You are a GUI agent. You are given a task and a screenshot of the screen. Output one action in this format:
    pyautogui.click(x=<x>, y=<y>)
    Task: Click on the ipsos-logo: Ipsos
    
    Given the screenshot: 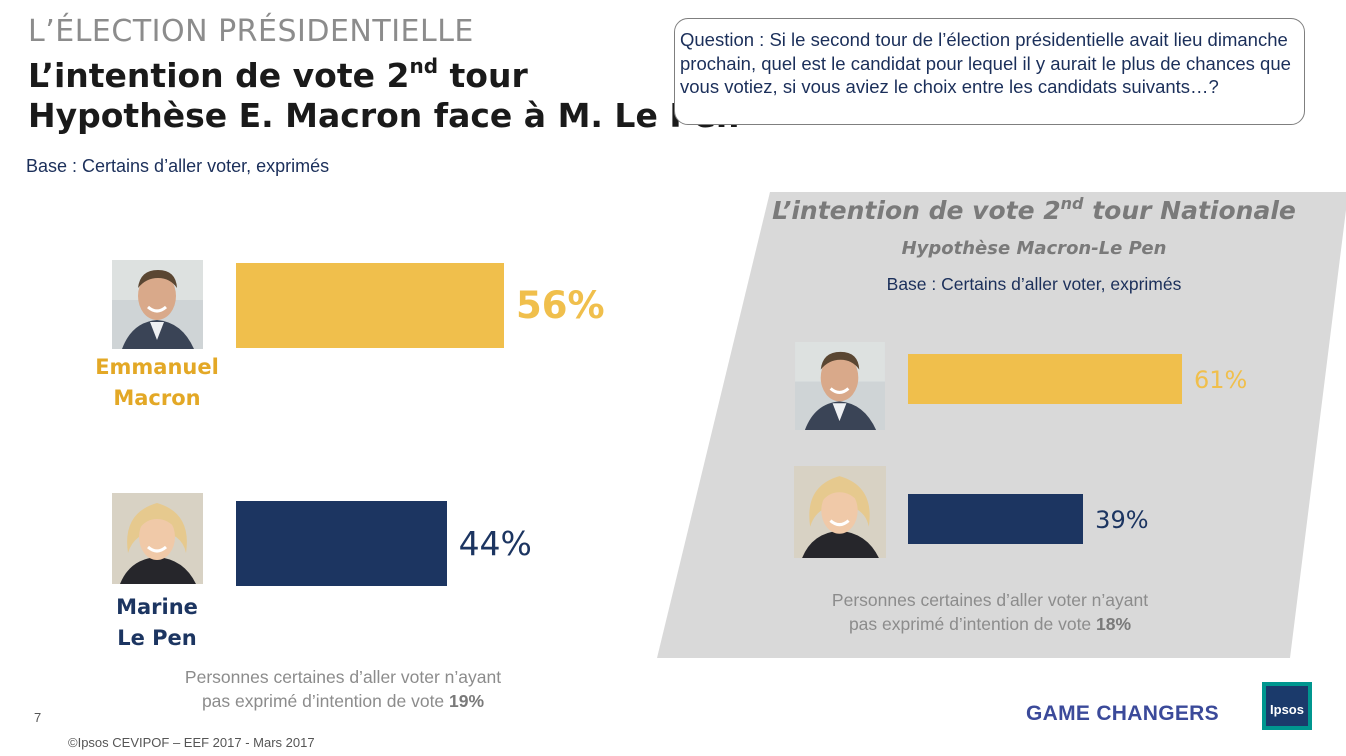 What is the action you would take?
    pyautogui.click(x=1287, y=706)
    